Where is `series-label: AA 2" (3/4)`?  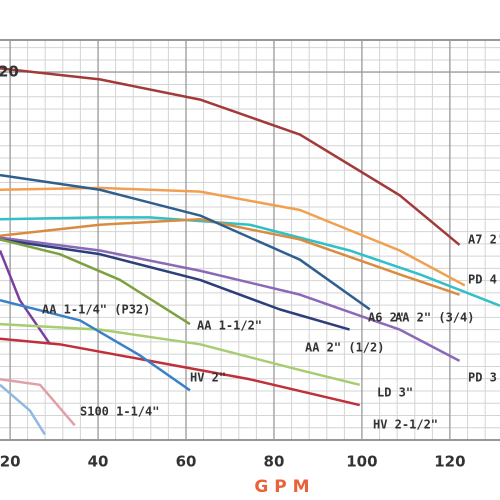
series-label: AA 2" (3/4) is located at coordinates (434, 318).